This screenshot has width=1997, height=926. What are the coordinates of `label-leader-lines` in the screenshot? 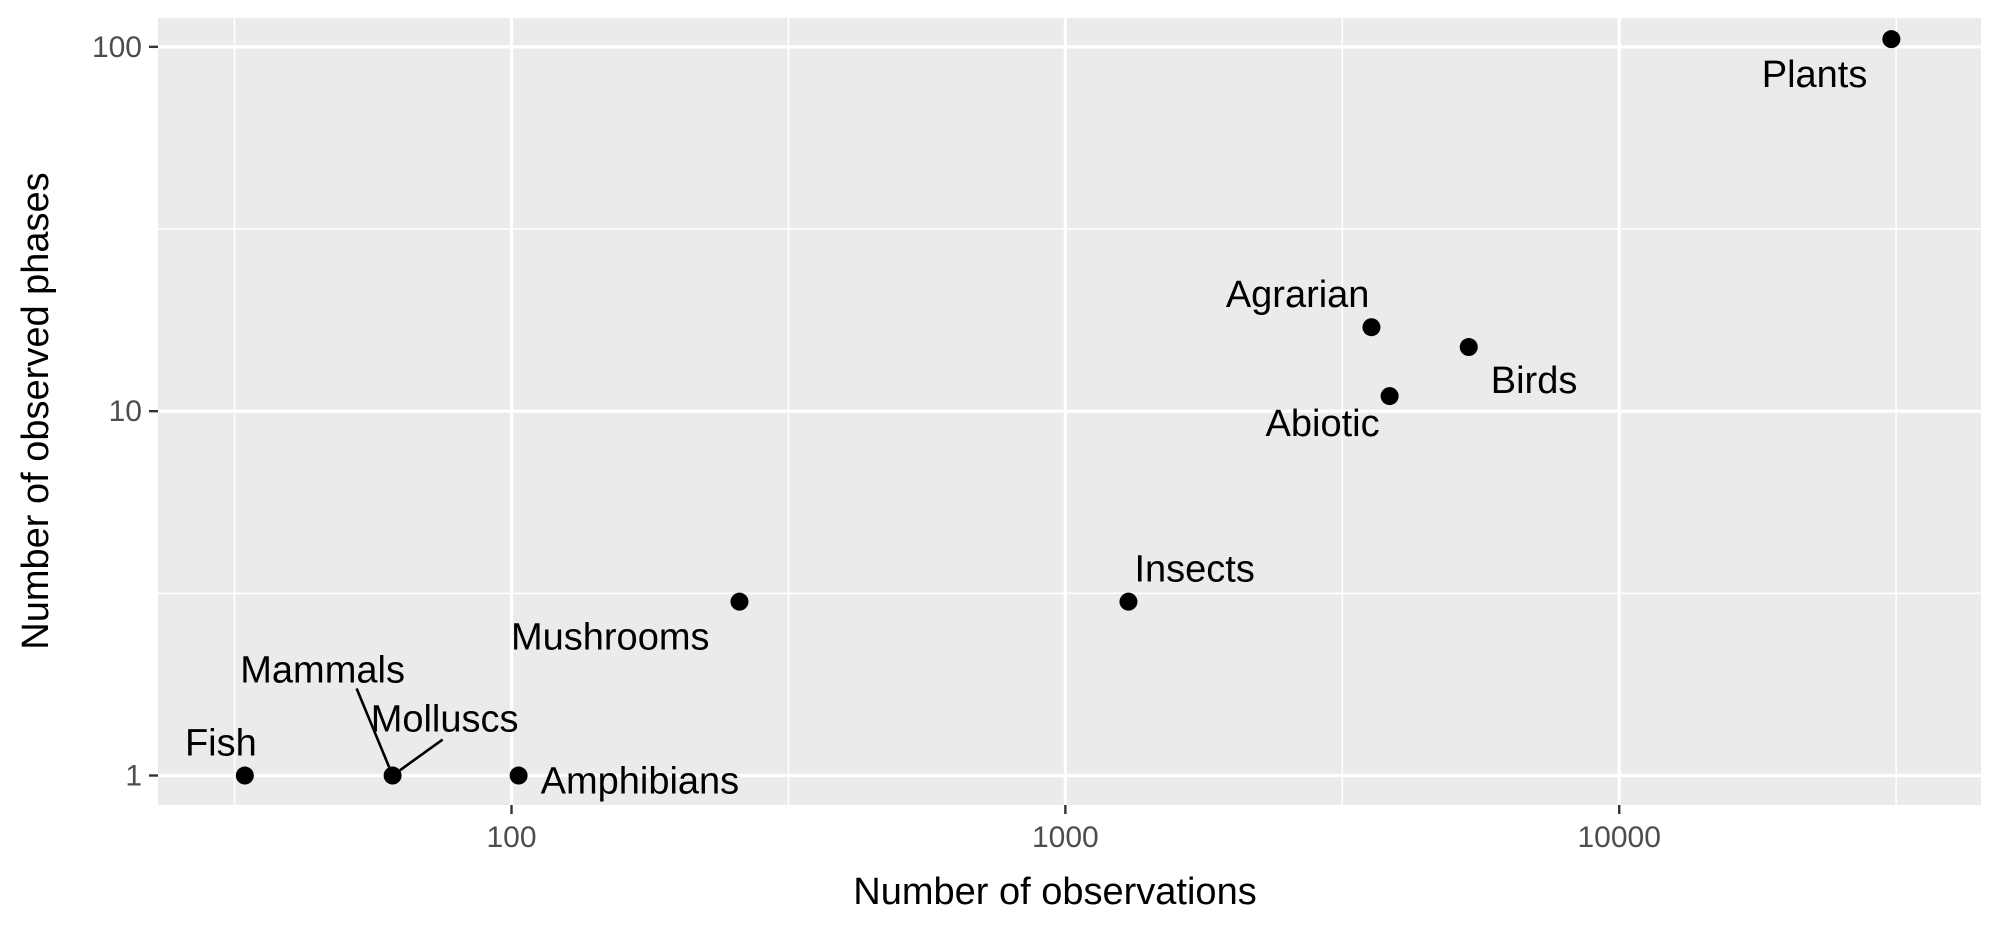 It's located at (399, 730).